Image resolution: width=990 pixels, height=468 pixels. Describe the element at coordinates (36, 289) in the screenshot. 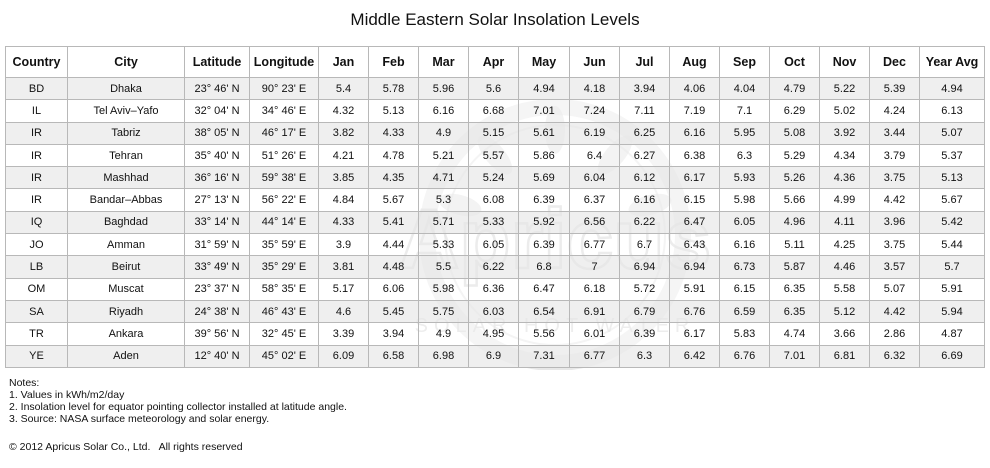

I see `table-cell: OM` at that location.